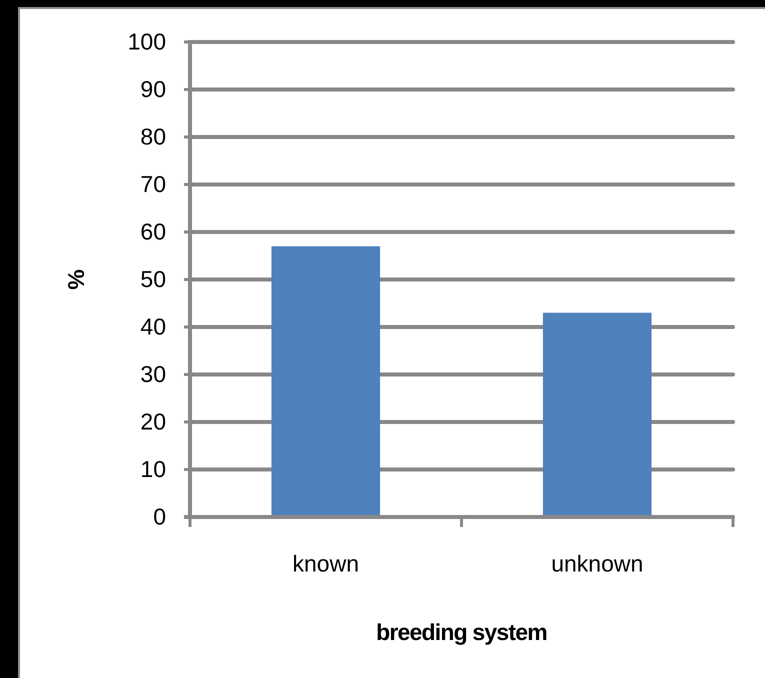 The image size is (765, 678). Describe the element at coordinates (159, 516) in the screenshot. I see `y-tick-label: 0` at that location.